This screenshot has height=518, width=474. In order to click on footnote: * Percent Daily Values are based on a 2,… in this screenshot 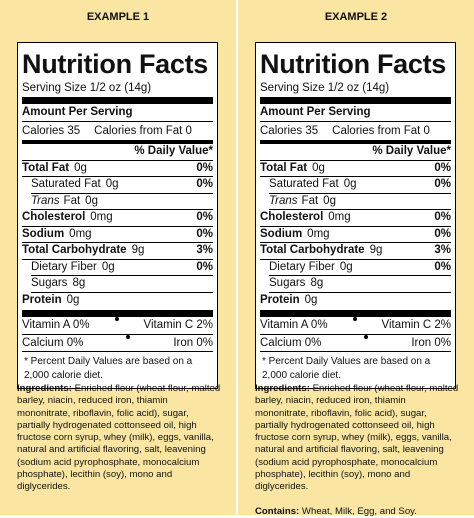, I will do `click(346, 368)`.